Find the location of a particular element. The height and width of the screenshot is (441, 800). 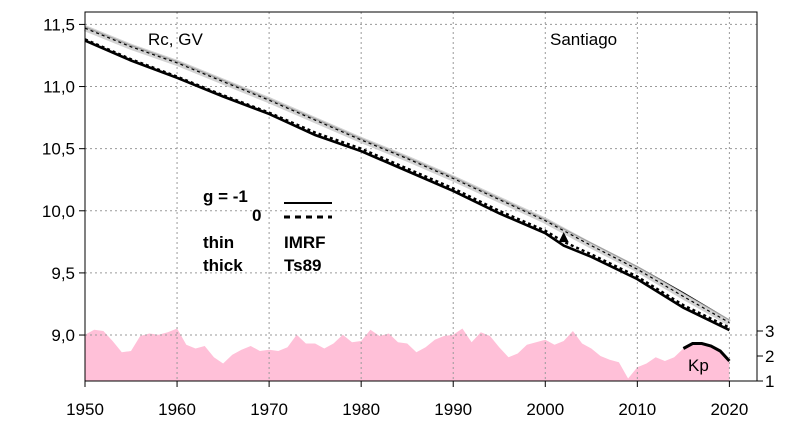

kp-tick-label: 3 is located at coordinates (769, 331).